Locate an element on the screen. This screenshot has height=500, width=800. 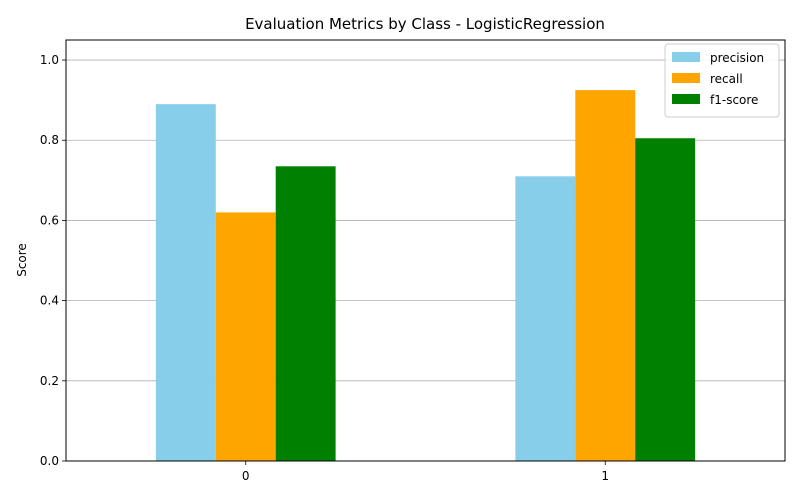
legend-label-f1-score: f1-score is located at coordinates (734, 100).